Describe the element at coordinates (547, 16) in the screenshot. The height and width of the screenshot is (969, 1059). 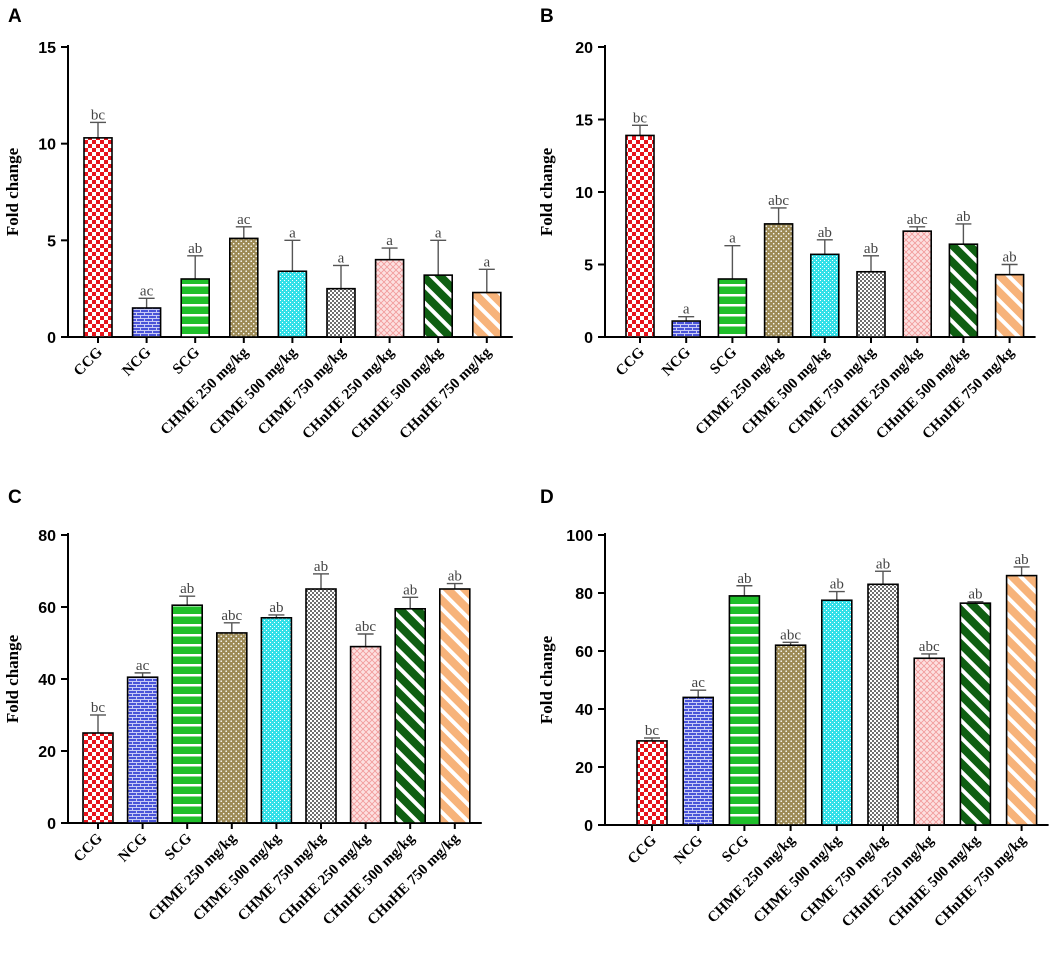
I see `panel-letter: B` at that location.